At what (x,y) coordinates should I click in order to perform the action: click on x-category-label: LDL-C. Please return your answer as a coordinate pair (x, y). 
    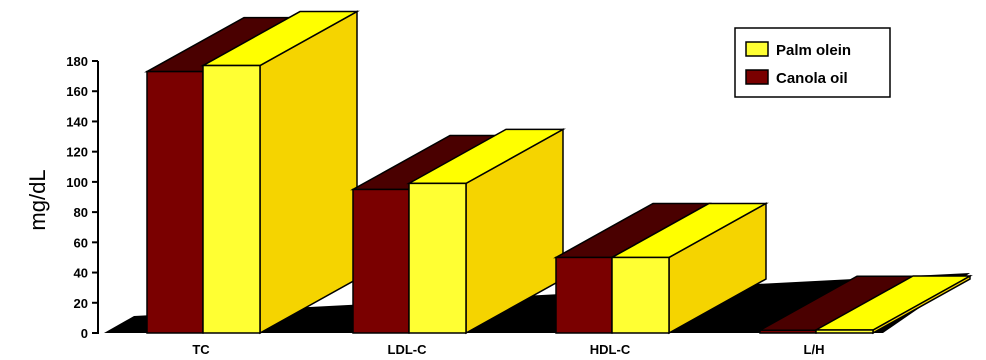
    Looking at the image, I should click on (408, 349).